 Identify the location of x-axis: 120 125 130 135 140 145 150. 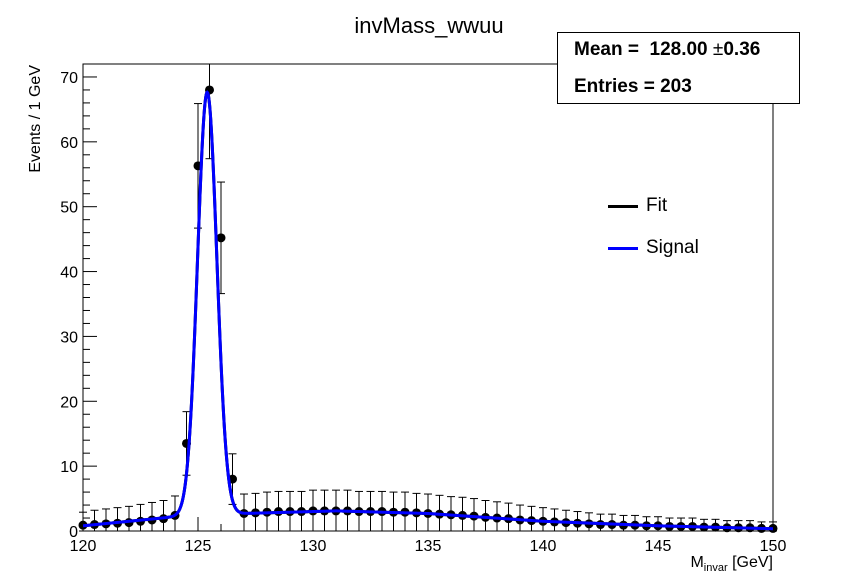
(428, 536).